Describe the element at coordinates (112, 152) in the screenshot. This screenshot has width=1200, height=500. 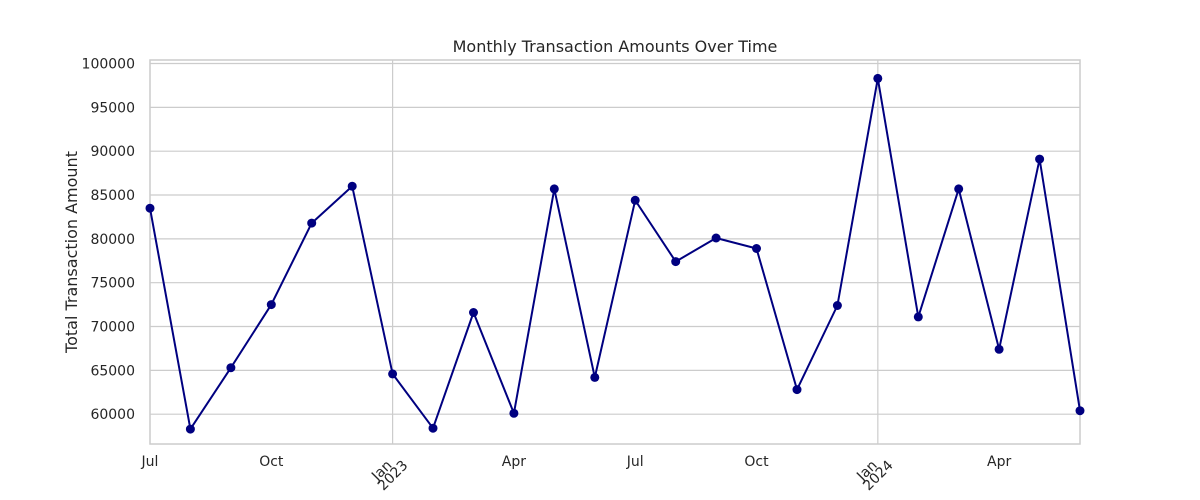
I see `y-tick-label: 90000` at that location.